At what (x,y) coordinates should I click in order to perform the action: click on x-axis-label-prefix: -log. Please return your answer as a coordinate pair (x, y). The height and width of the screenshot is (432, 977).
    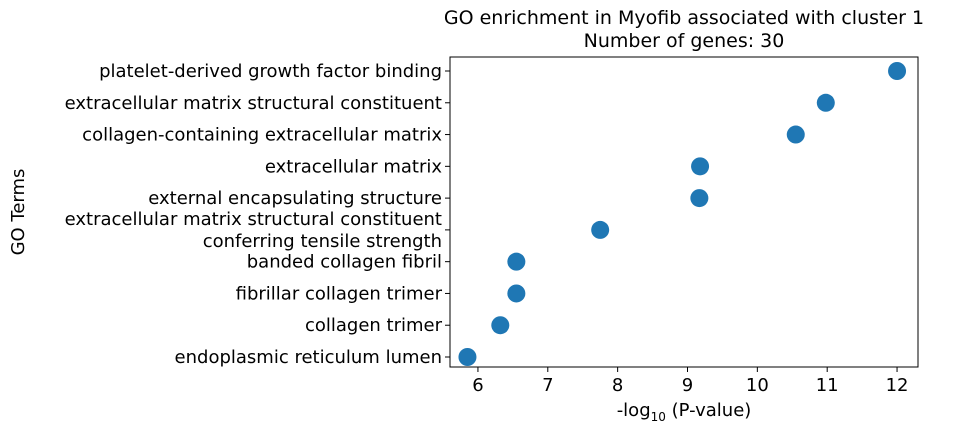
    Looking at the image, I should click on (634, 410).